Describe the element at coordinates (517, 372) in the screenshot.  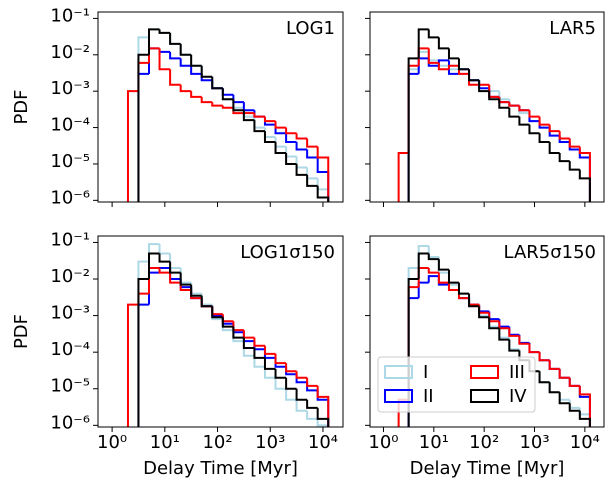
I see `legend-label: III` at that location.